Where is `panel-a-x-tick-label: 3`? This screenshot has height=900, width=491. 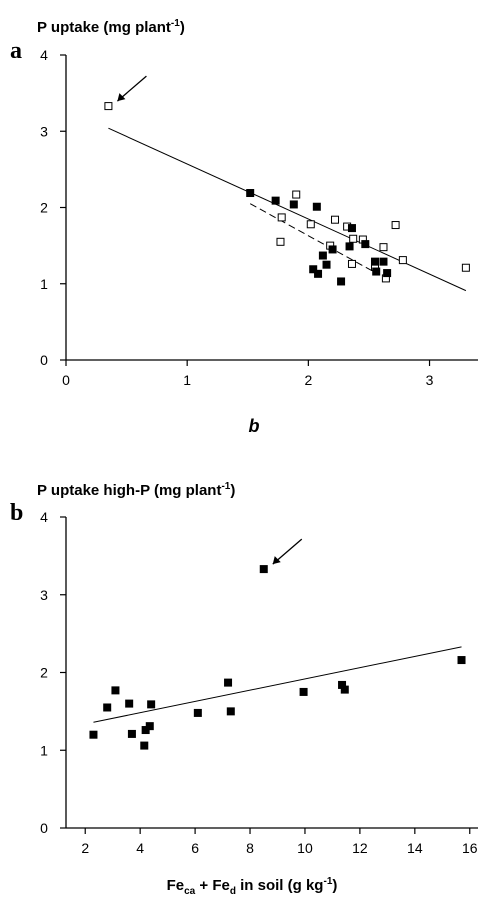
panel-a-x-tick-label: 3 is located at coordinates (430, 380).